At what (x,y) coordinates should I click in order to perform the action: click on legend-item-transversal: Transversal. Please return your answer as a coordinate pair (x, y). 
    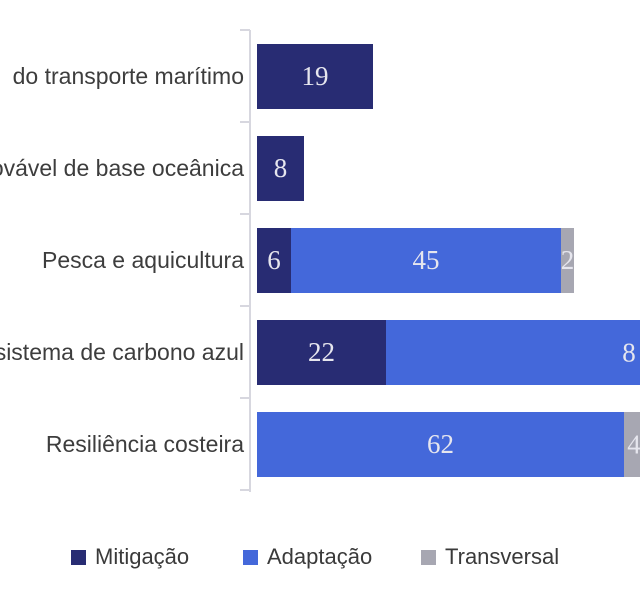
    Looking at the image, I should click on (490, 556).